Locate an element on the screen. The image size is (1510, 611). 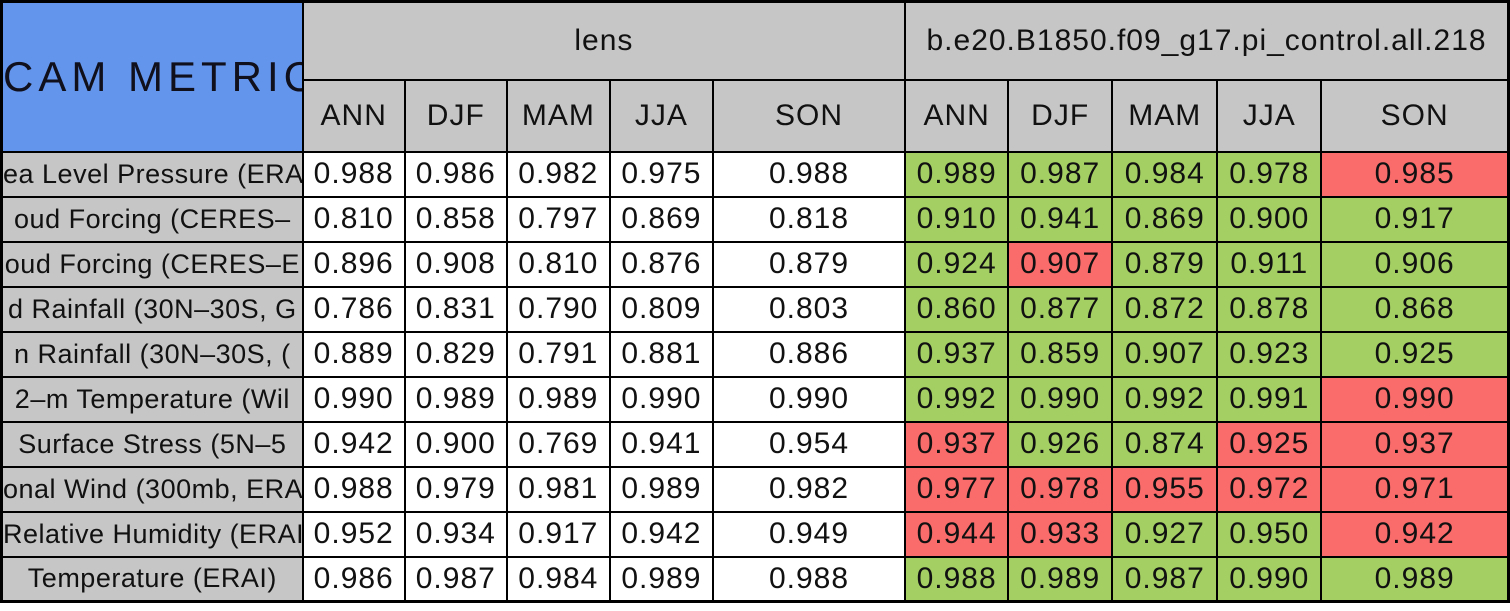
group-header-control-run: b.e20.B1850.f09_g17.pi_control.all.218 is located at coordinates (1207, 40).